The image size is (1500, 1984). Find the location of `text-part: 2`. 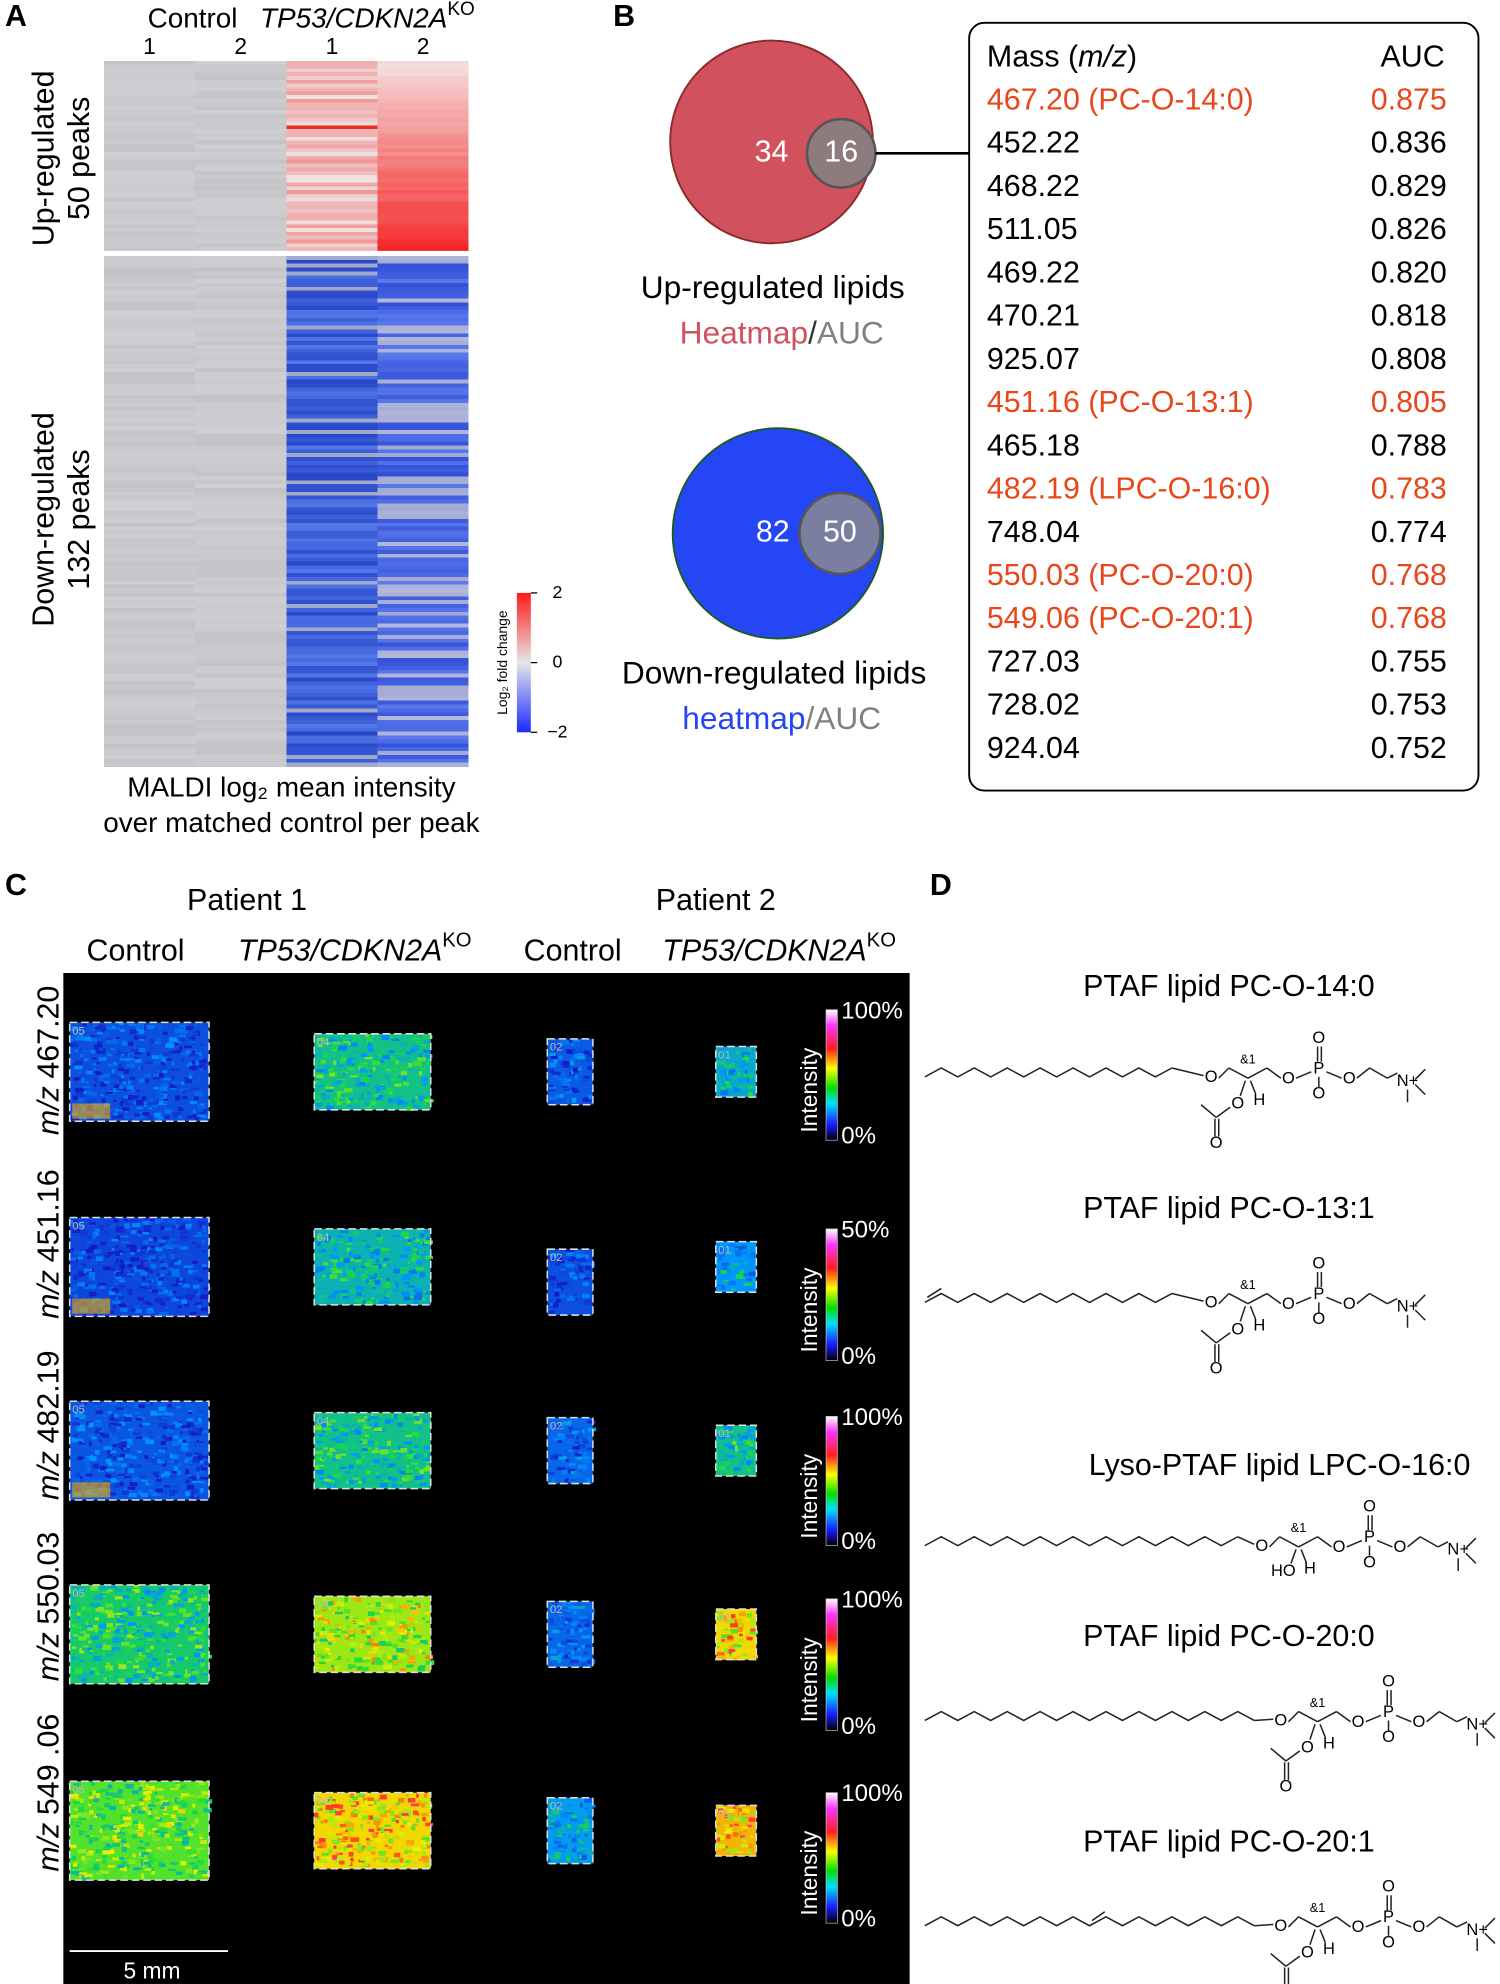

text-part: 2 is located at coordinates (423, 46).